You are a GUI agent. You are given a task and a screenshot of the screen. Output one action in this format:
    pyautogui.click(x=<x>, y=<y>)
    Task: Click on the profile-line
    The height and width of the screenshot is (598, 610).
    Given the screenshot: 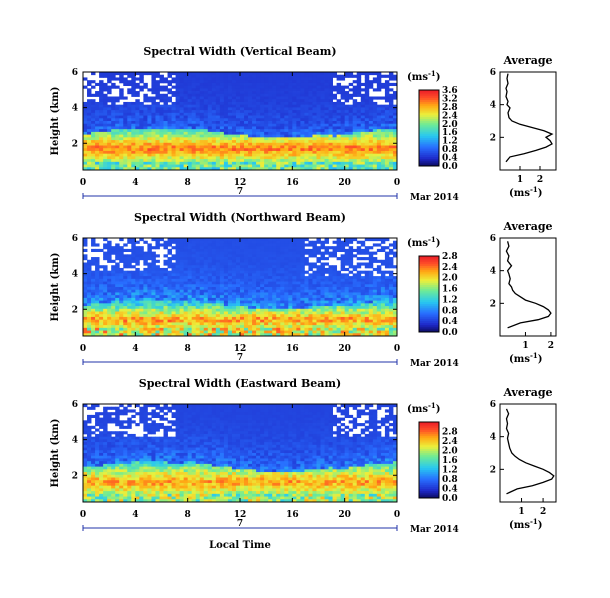 What is the action you would take?
    pyautogui.click(x=529, y=118)
    